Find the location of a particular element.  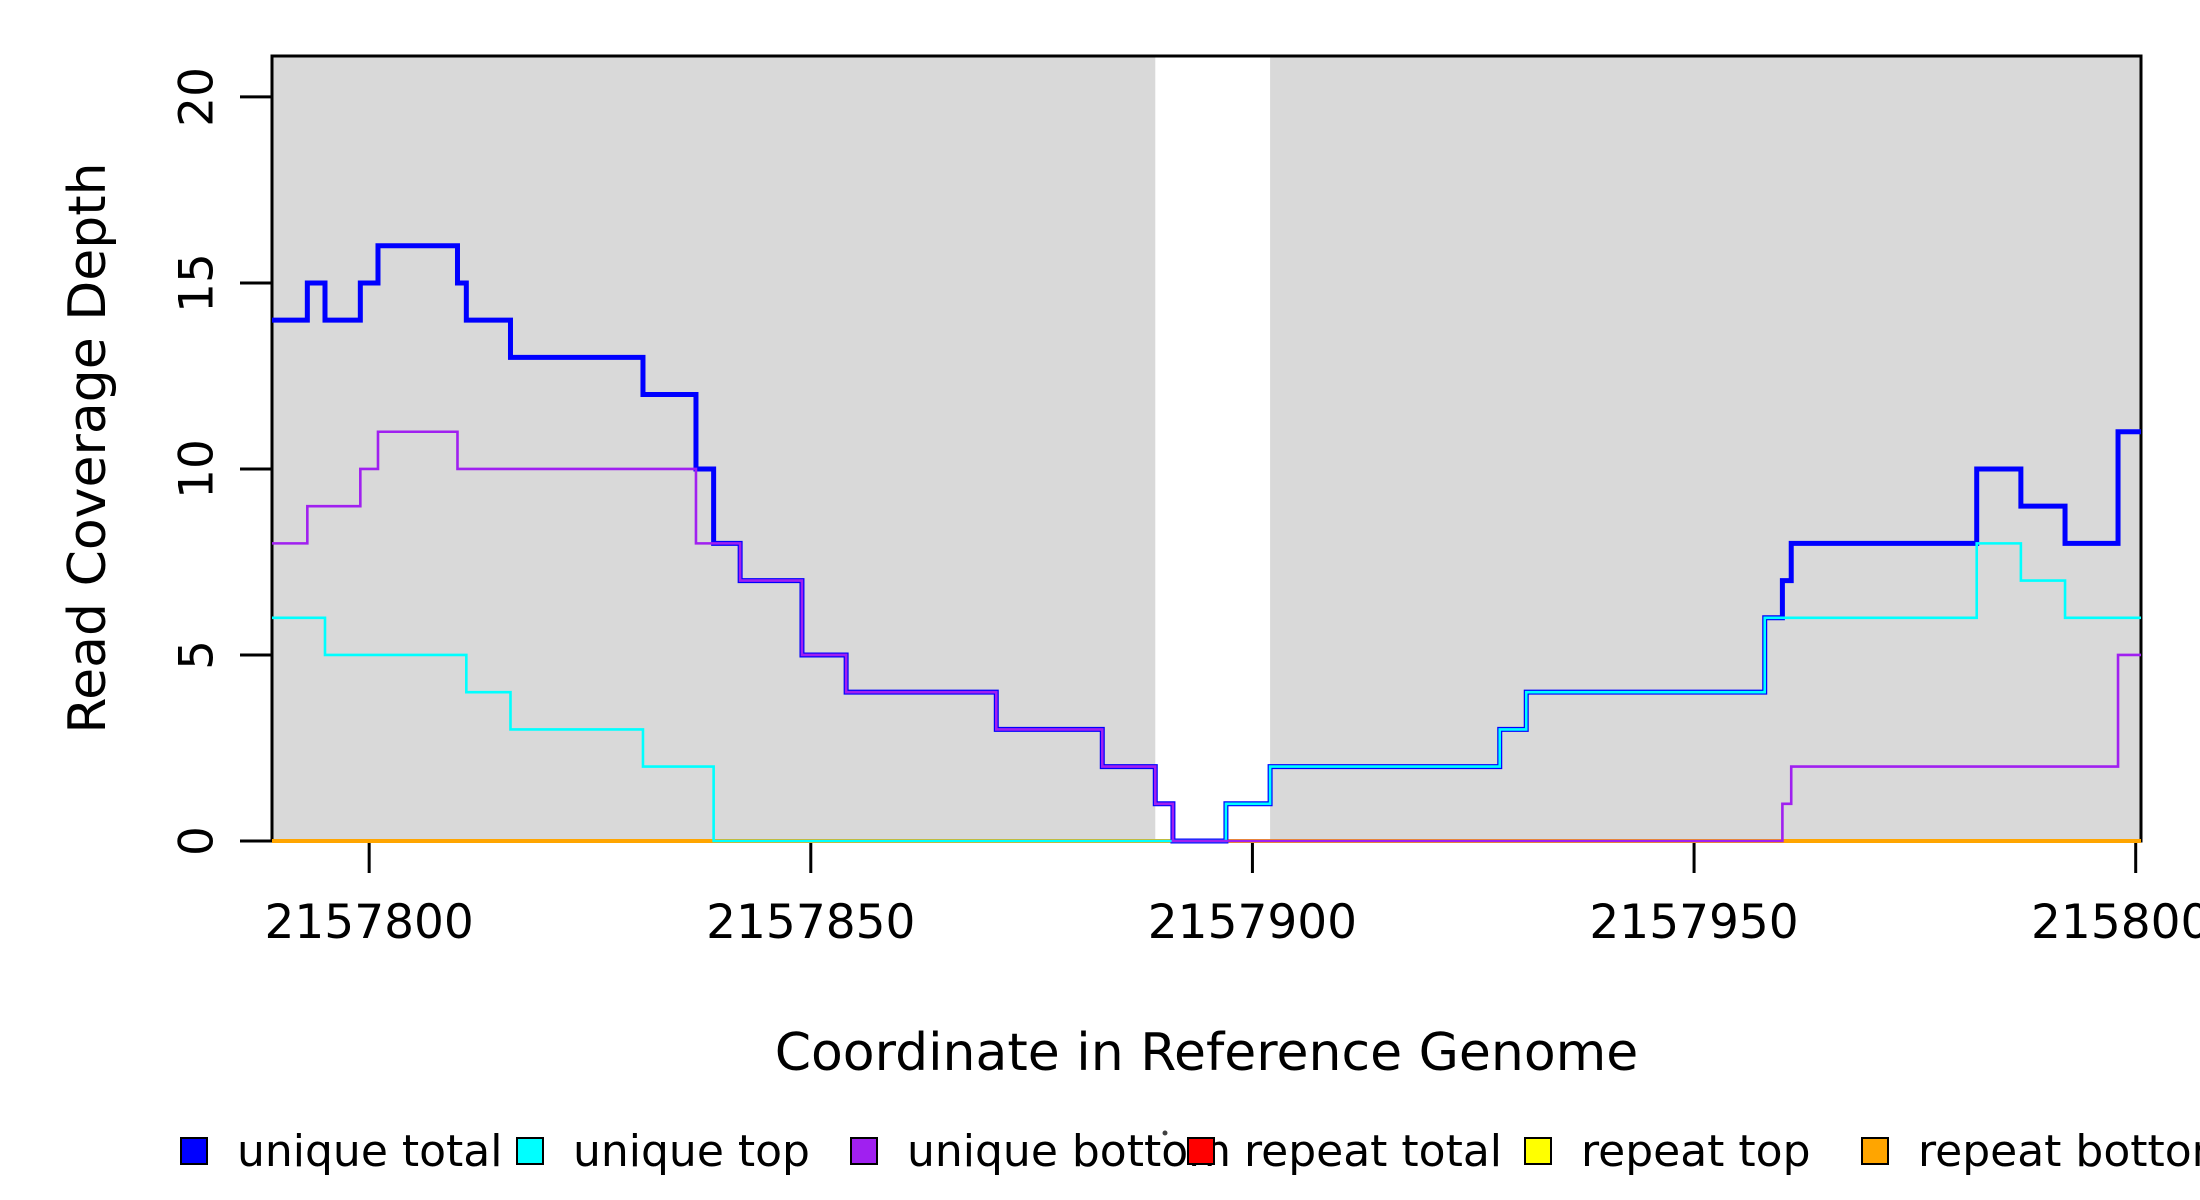

legend-swatch-repeat-bottom is located at coordinates (1875, 1151).